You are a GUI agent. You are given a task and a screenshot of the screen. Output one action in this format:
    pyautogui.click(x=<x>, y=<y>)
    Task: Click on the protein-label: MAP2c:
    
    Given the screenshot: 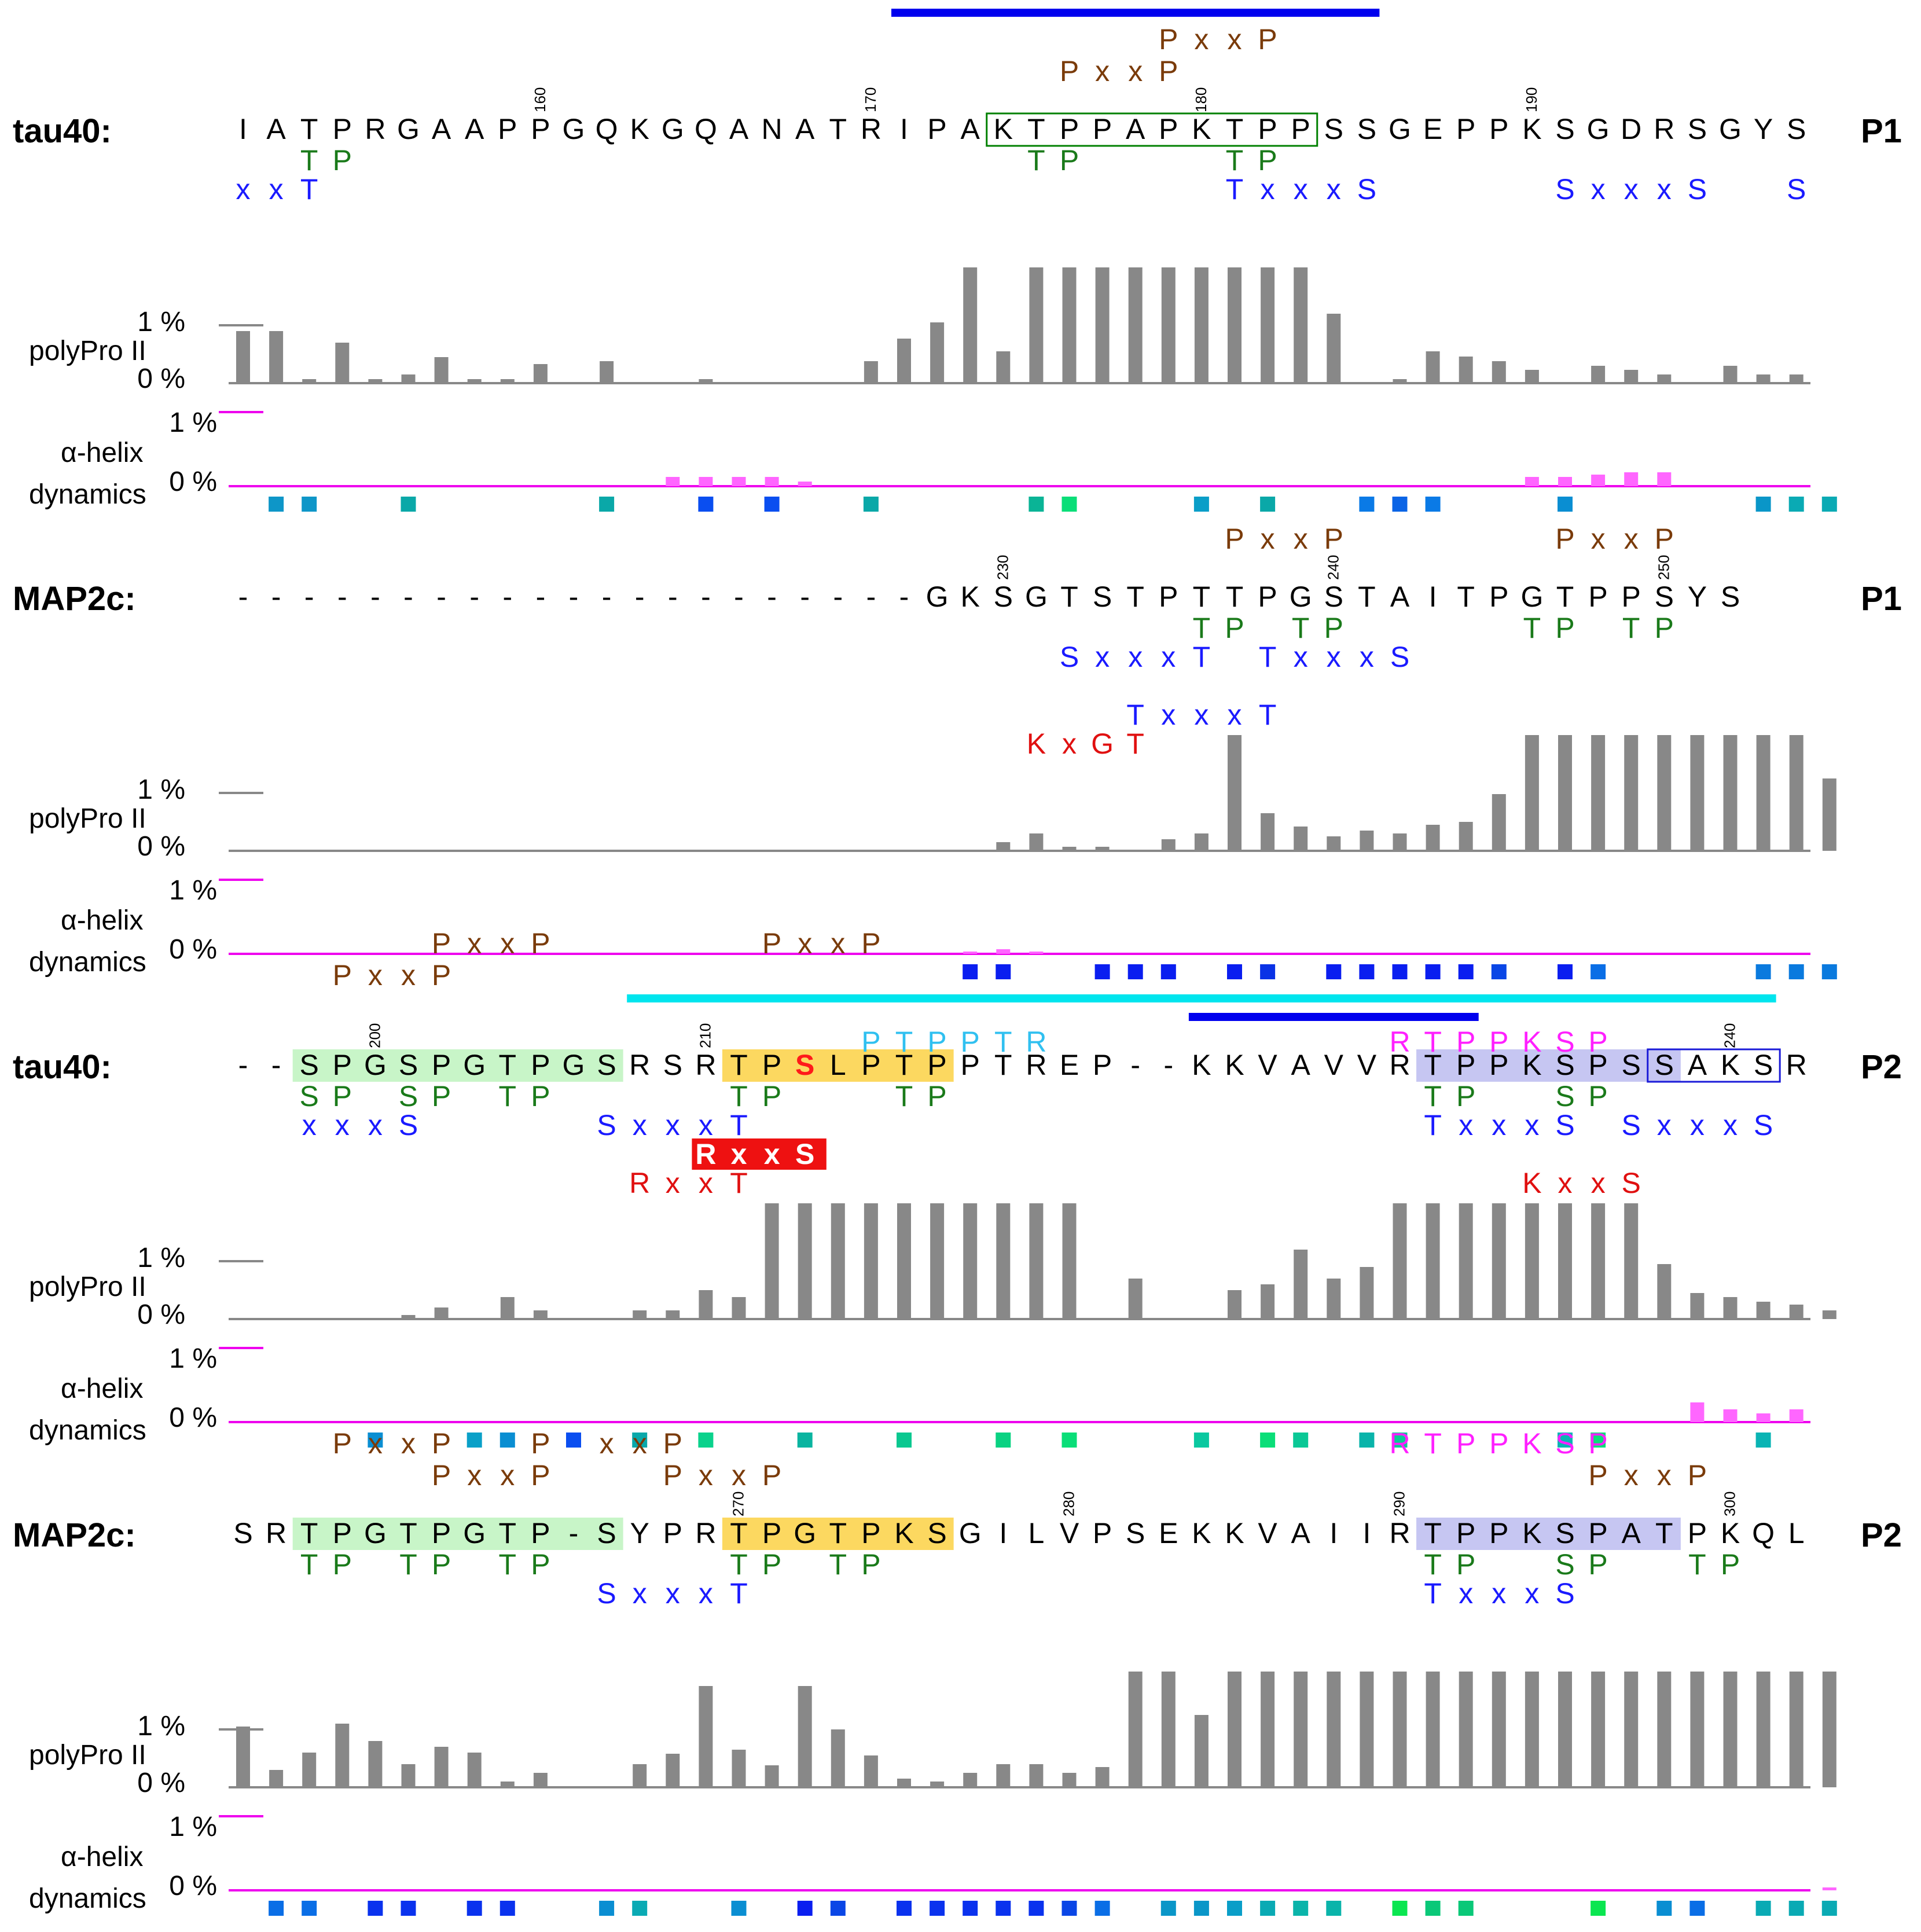 What is the action you would take?
    pyautogui.click(x=75, y=1535)
    